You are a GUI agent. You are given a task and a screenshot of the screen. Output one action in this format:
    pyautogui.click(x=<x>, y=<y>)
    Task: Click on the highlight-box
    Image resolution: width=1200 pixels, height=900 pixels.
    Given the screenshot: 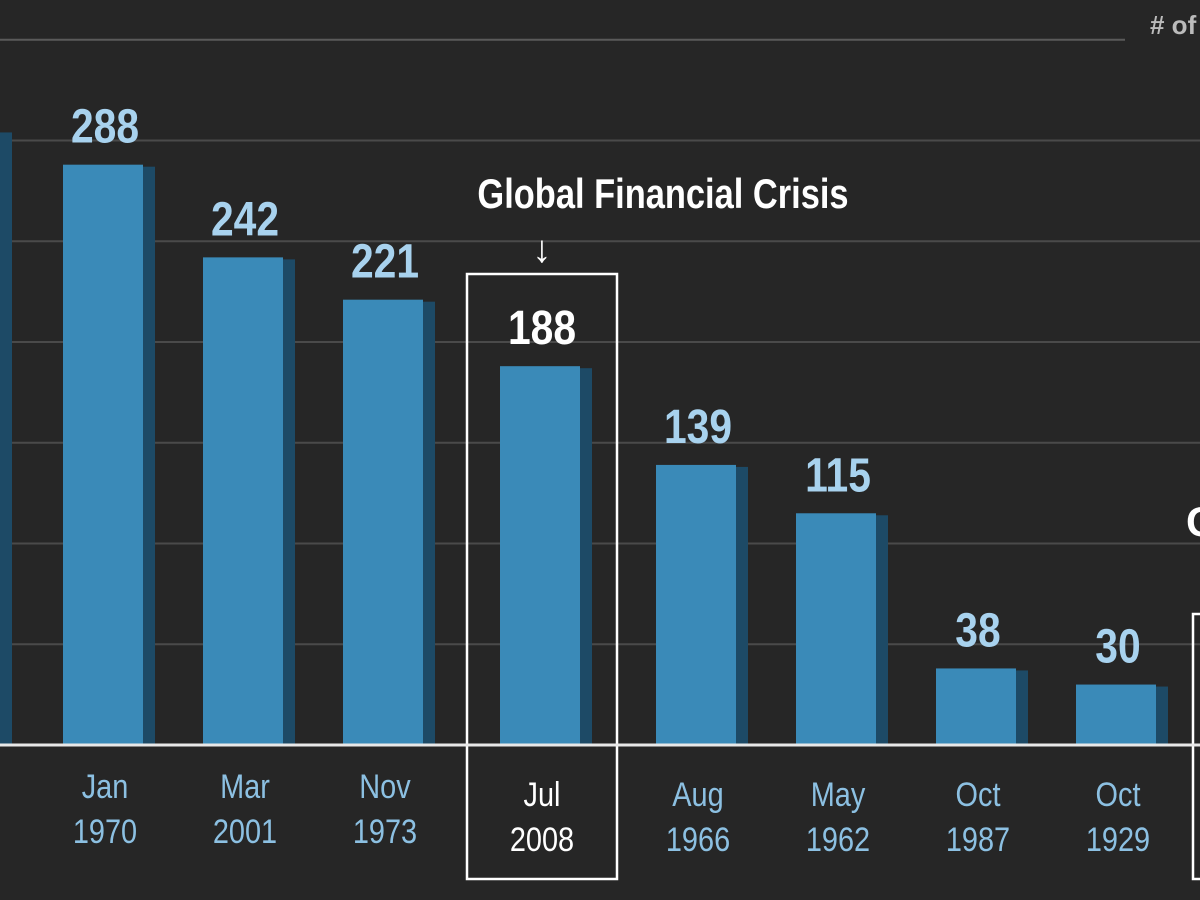 What is the action you would take?
    pyautogui.click(x=542, y=576)
    